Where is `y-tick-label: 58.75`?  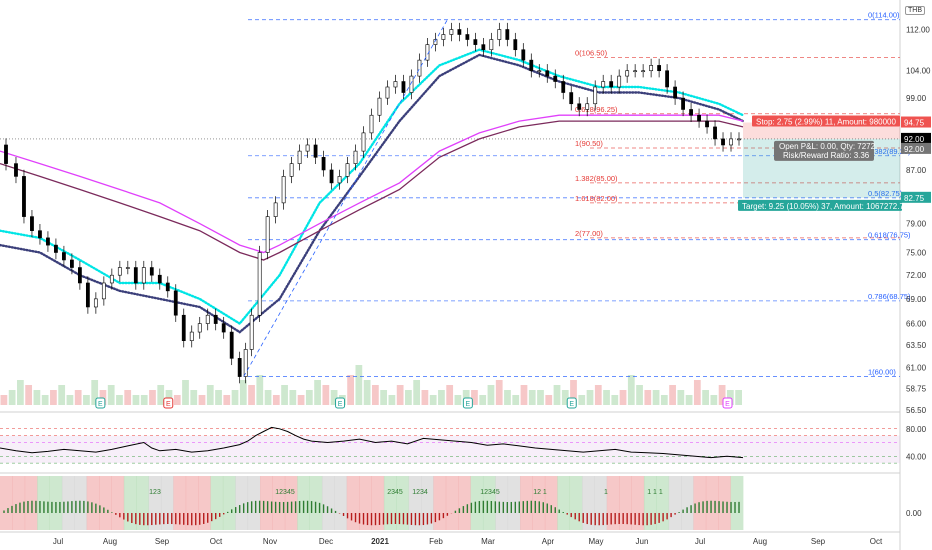
y-tick-label: 58.75 is located at coordinates (916, 388).